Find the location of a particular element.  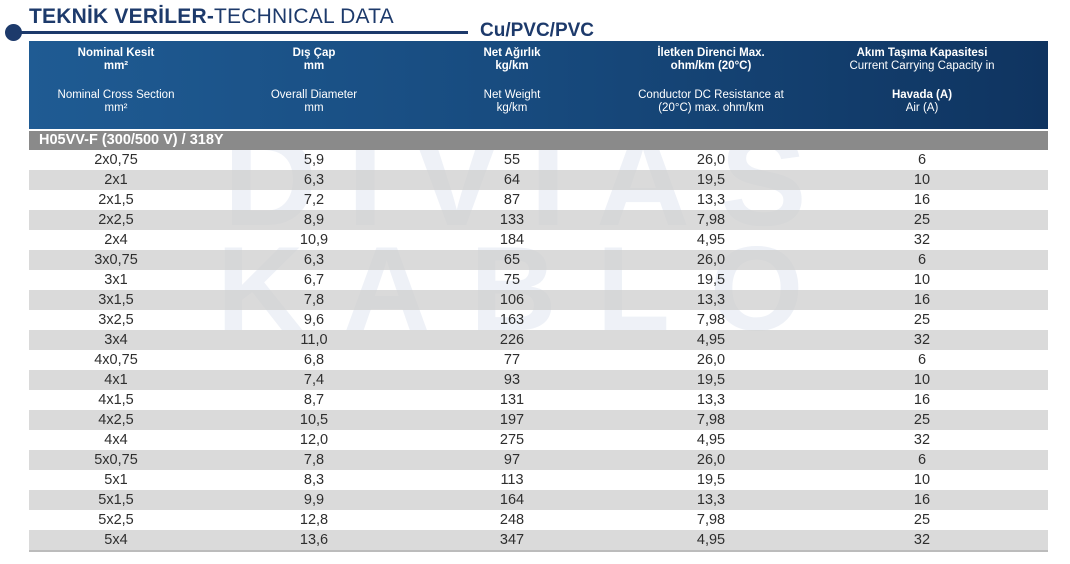

table-row: 4x1,5 8,7 131 13,3 16 is located at coordinates (538, 400).